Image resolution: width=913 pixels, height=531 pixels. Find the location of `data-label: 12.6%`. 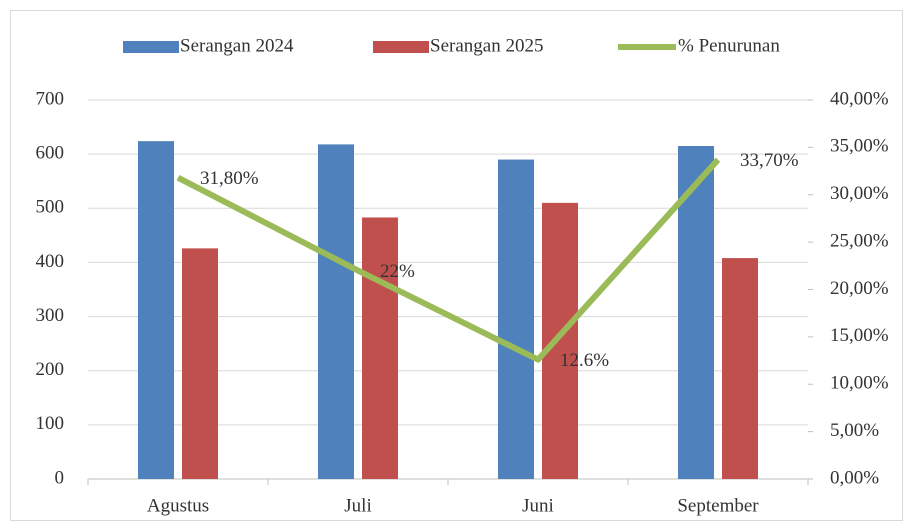

data-label: 12.6% is located at coordinates (584, 360).